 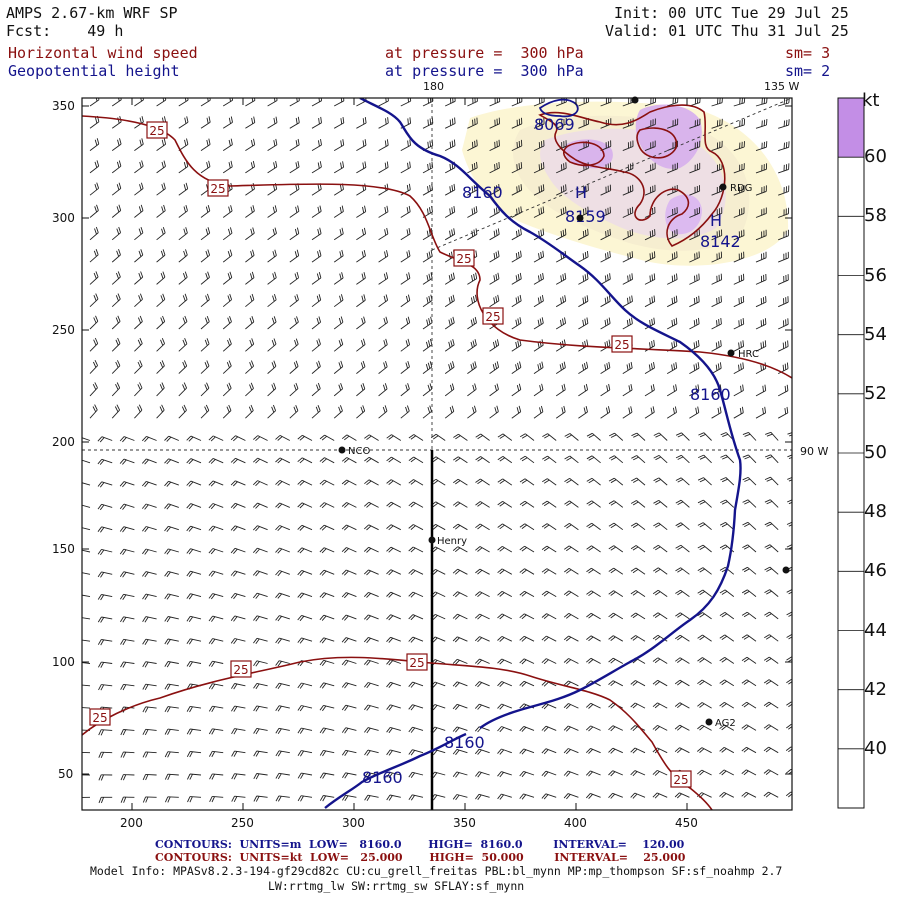 I want to click on x-tick-label: 350, so click(x=464, y=823).